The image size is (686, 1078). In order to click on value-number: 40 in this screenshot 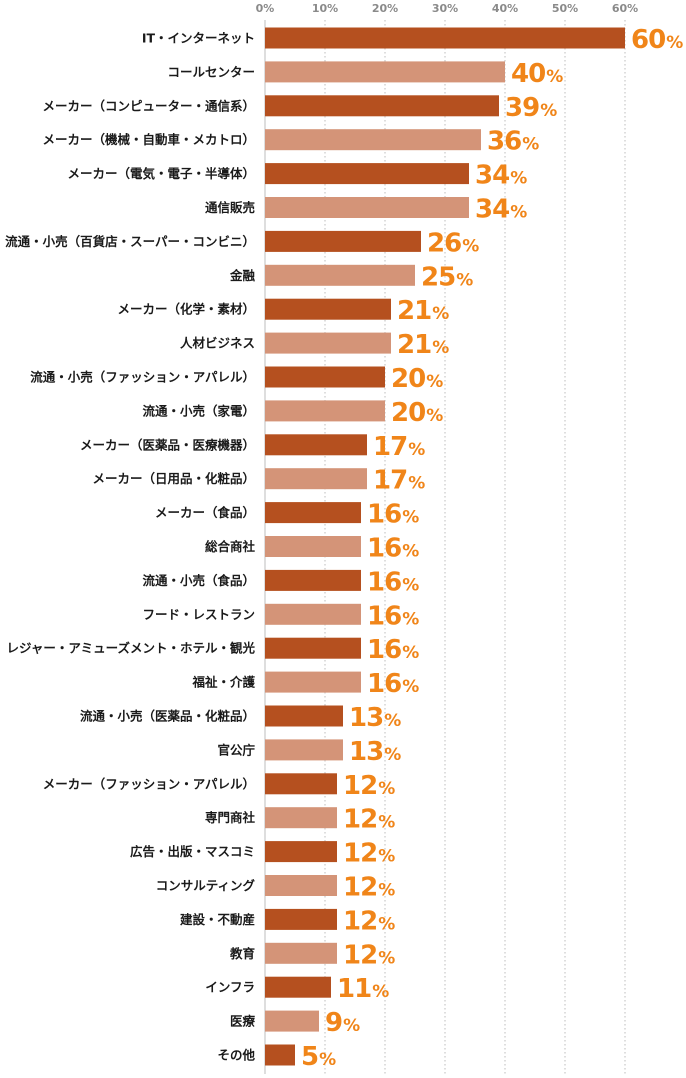, I will do `click(528, 74)`.